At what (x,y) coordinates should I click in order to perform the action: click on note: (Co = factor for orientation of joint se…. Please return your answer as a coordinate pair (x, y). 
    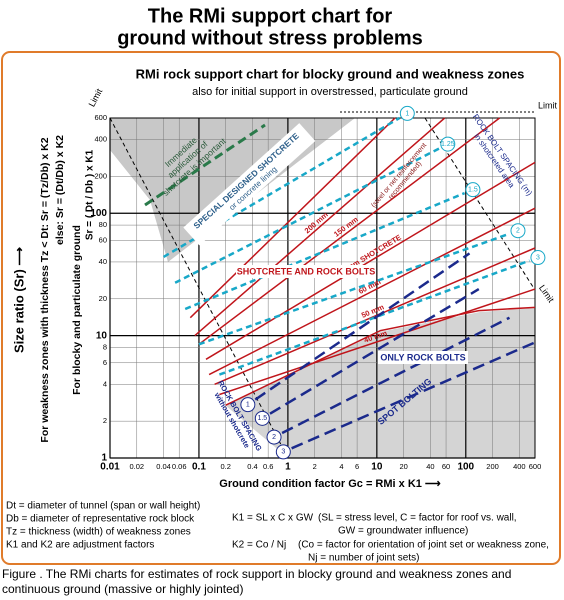
    Looking at the image, I should click on (423, 545).